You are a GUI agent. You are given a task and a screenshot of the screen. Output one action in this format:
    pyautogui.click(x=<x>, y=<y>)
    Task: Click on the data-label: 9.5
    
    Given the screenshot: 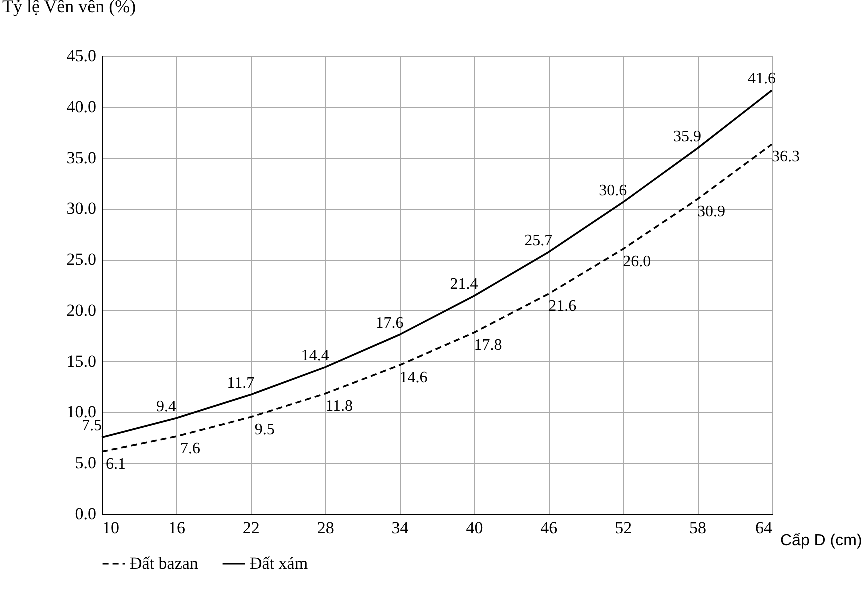 What is the action you would take?
    pyautogui.click(x=264, y=429)
    